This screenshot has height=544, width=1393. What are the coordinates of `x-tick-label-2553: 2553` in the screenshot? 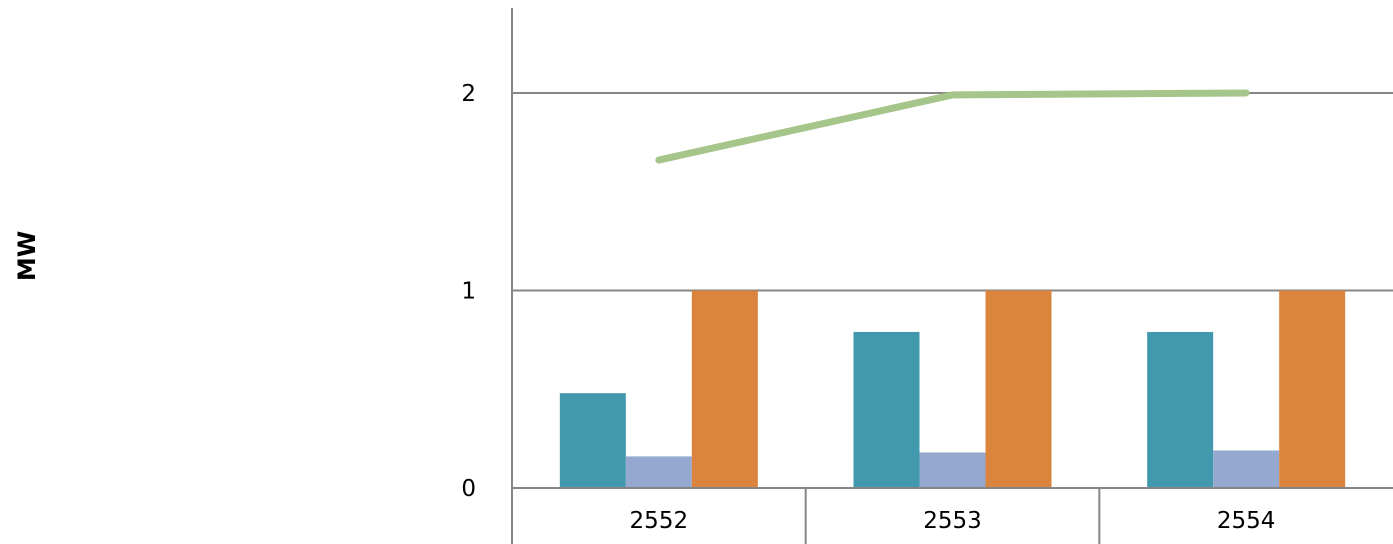 It's located at (952, 521).